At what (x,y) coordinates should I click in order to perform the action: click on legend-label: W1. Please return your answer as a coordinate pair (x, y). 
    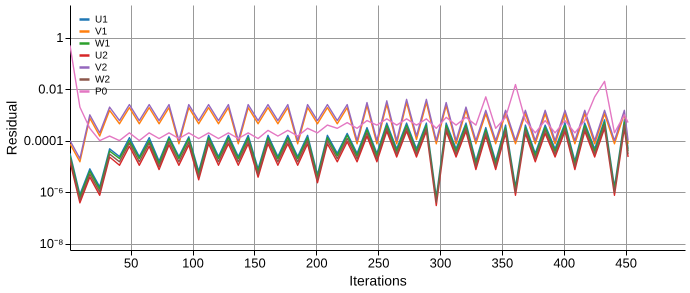
    Looking at the image, I should click on (102, 44).